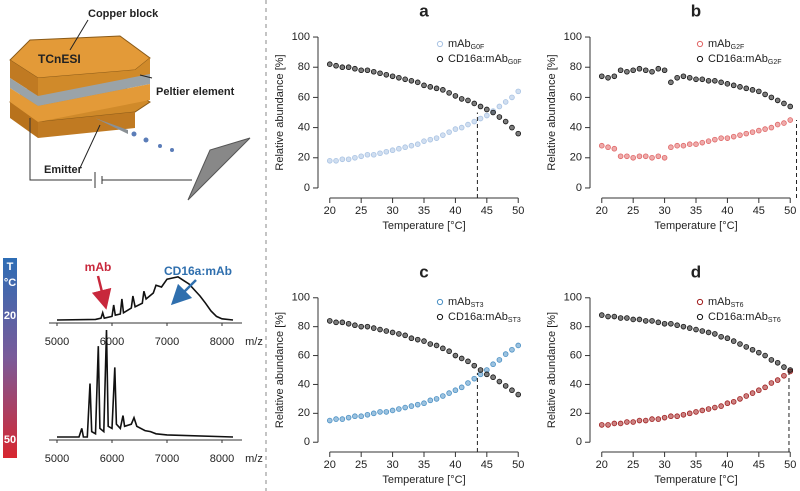 This screenshot has width=800, height=491. What do you see at coordinates (485, 59) in the screenshot?
I see `legend-label: CD16a:mAbG0F` at bounding box center [485, 59].